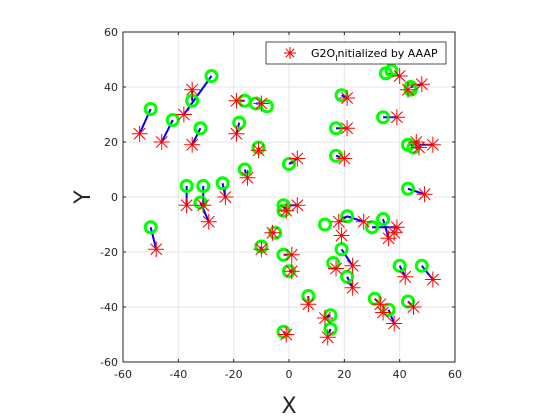 This screenshot has height=420, width=560. I want to click on y-axis-title: Y, so click(83, 197).